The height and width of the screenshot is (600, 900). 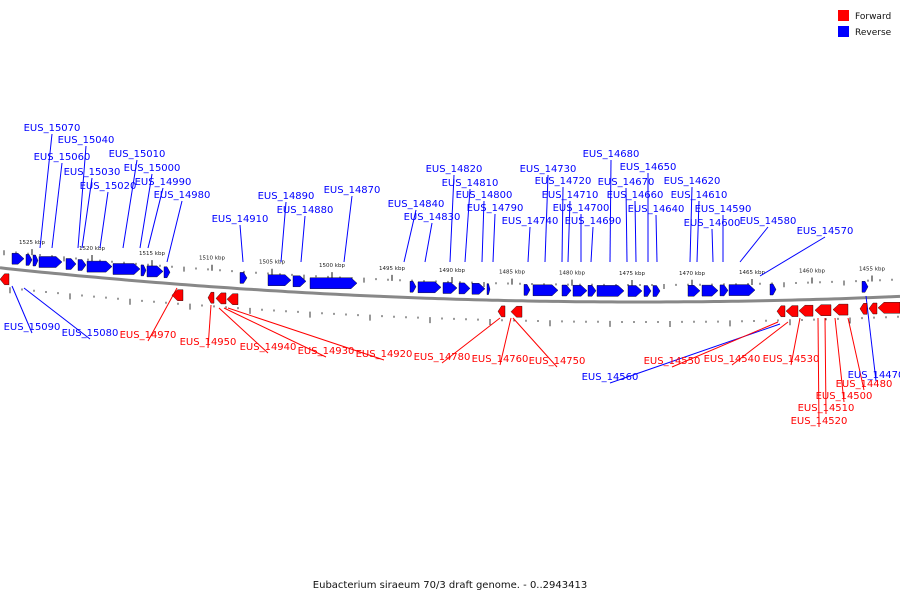 I want to click on gene-label-eus-14510: EUS_14510, so click(x=826, y=408).